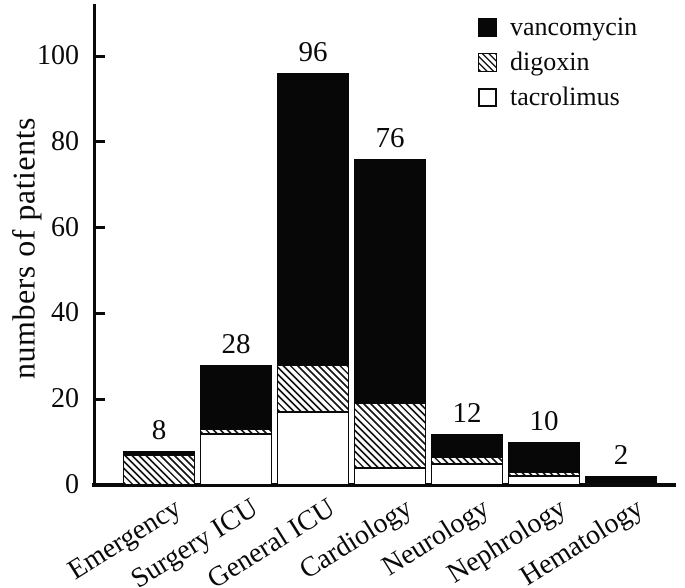 The height and width of the screenshot is (588, 685). Describe the element at coordinates (487, 97) in the screenshot. I see `legend-swatch-tacrolimus` at that location.